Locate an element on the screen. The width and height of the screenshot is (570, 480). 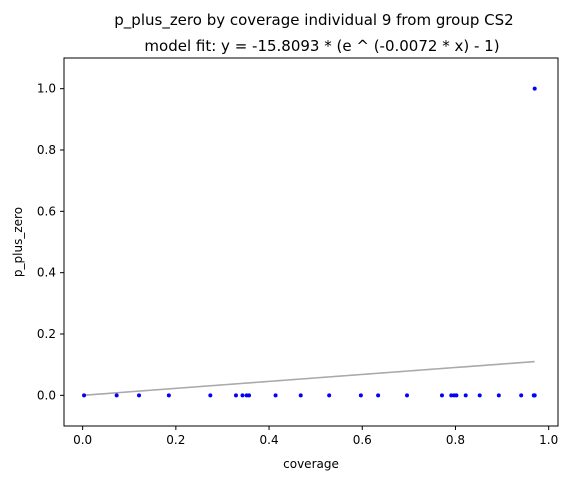
x-tick-label: 0.2 is located at coordinates (175, 440).